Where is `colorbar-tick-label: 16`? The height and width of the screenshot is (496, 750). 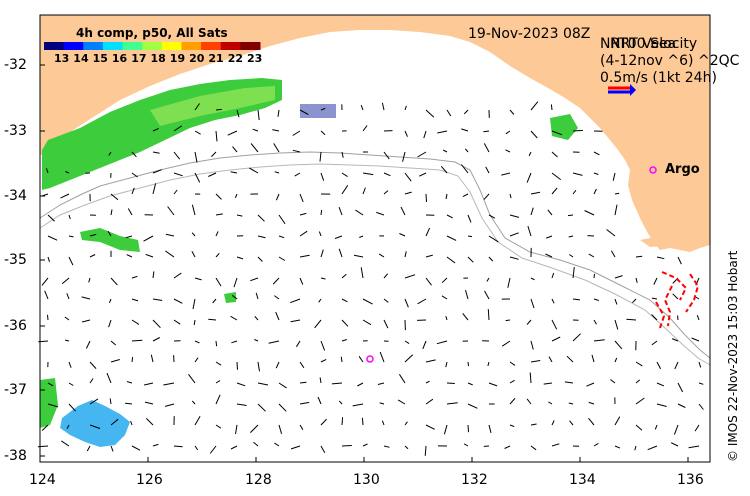 colorbar-tick-label: 16 is located at coordinates (119, 58).